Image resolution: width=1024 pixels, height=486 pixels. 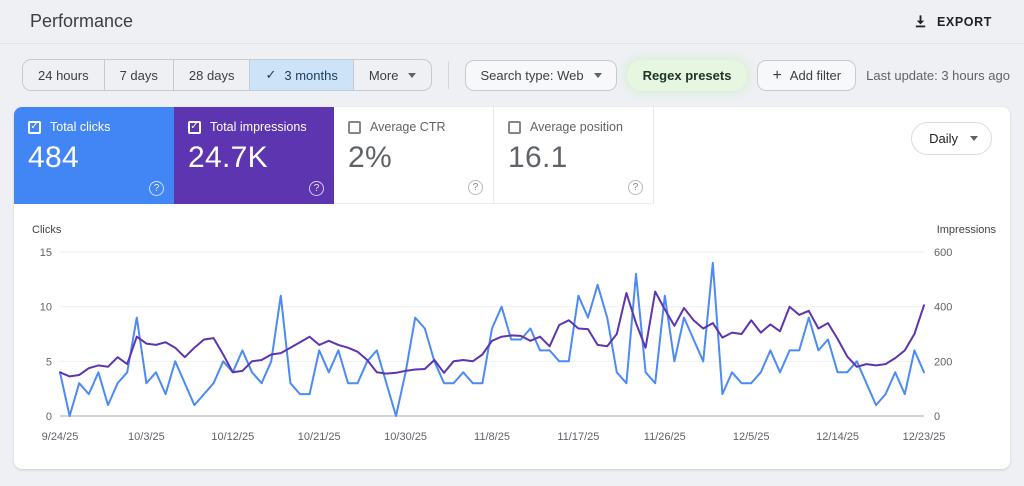 I want to click on toolbar-divider, so click(x=449, y=75).